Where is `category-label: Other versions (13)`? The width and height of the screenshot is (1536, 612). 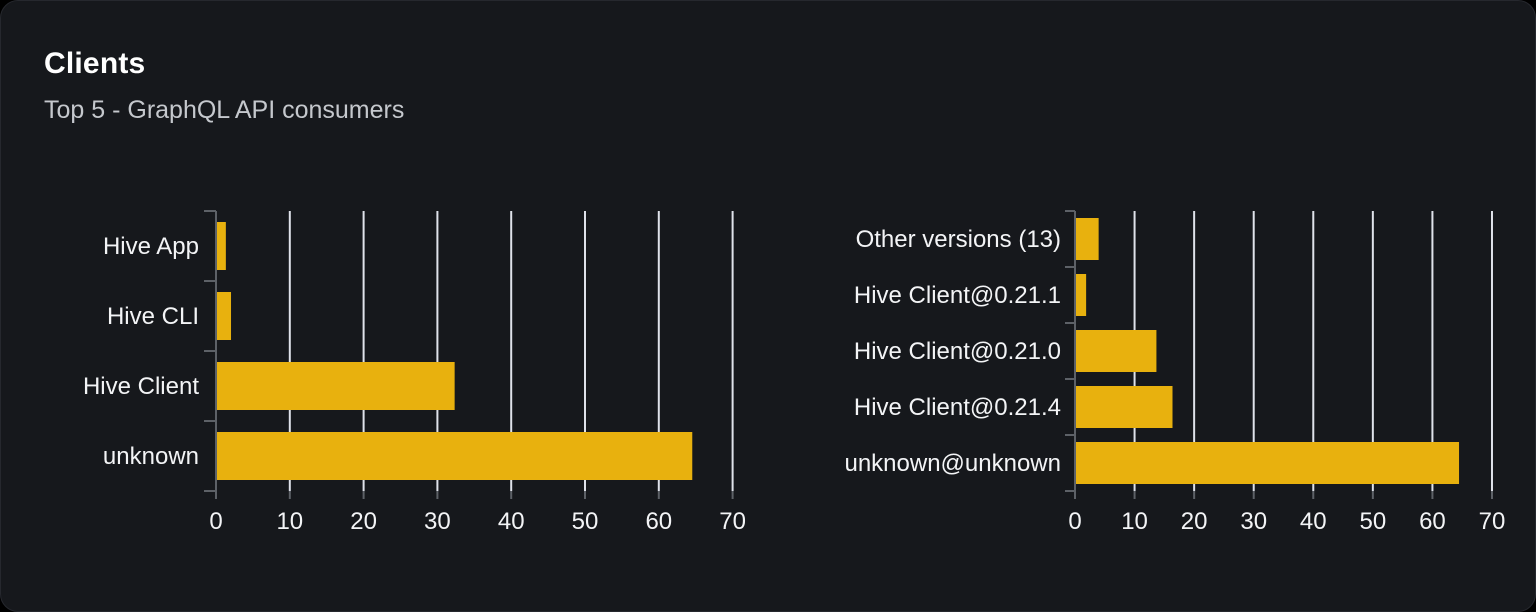 category-label: Other versions (13) is located at coordinates (958, 239).